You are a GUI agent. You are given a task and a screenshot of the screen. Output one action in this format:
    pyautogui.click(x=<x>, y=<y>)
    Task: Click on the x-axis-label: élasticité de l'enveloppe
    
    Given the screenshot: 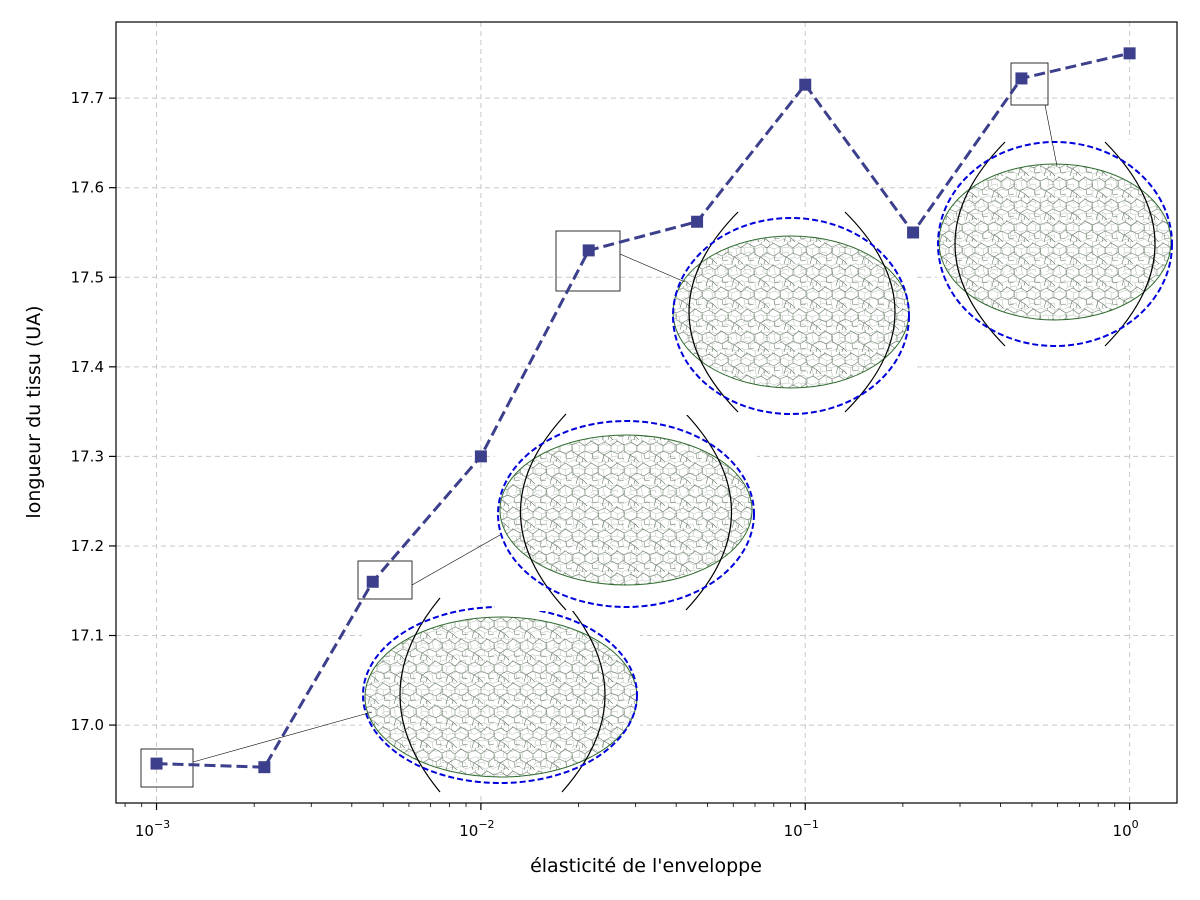 What is the action you would take?
    pyautogui.click(x=646, y=866)
    